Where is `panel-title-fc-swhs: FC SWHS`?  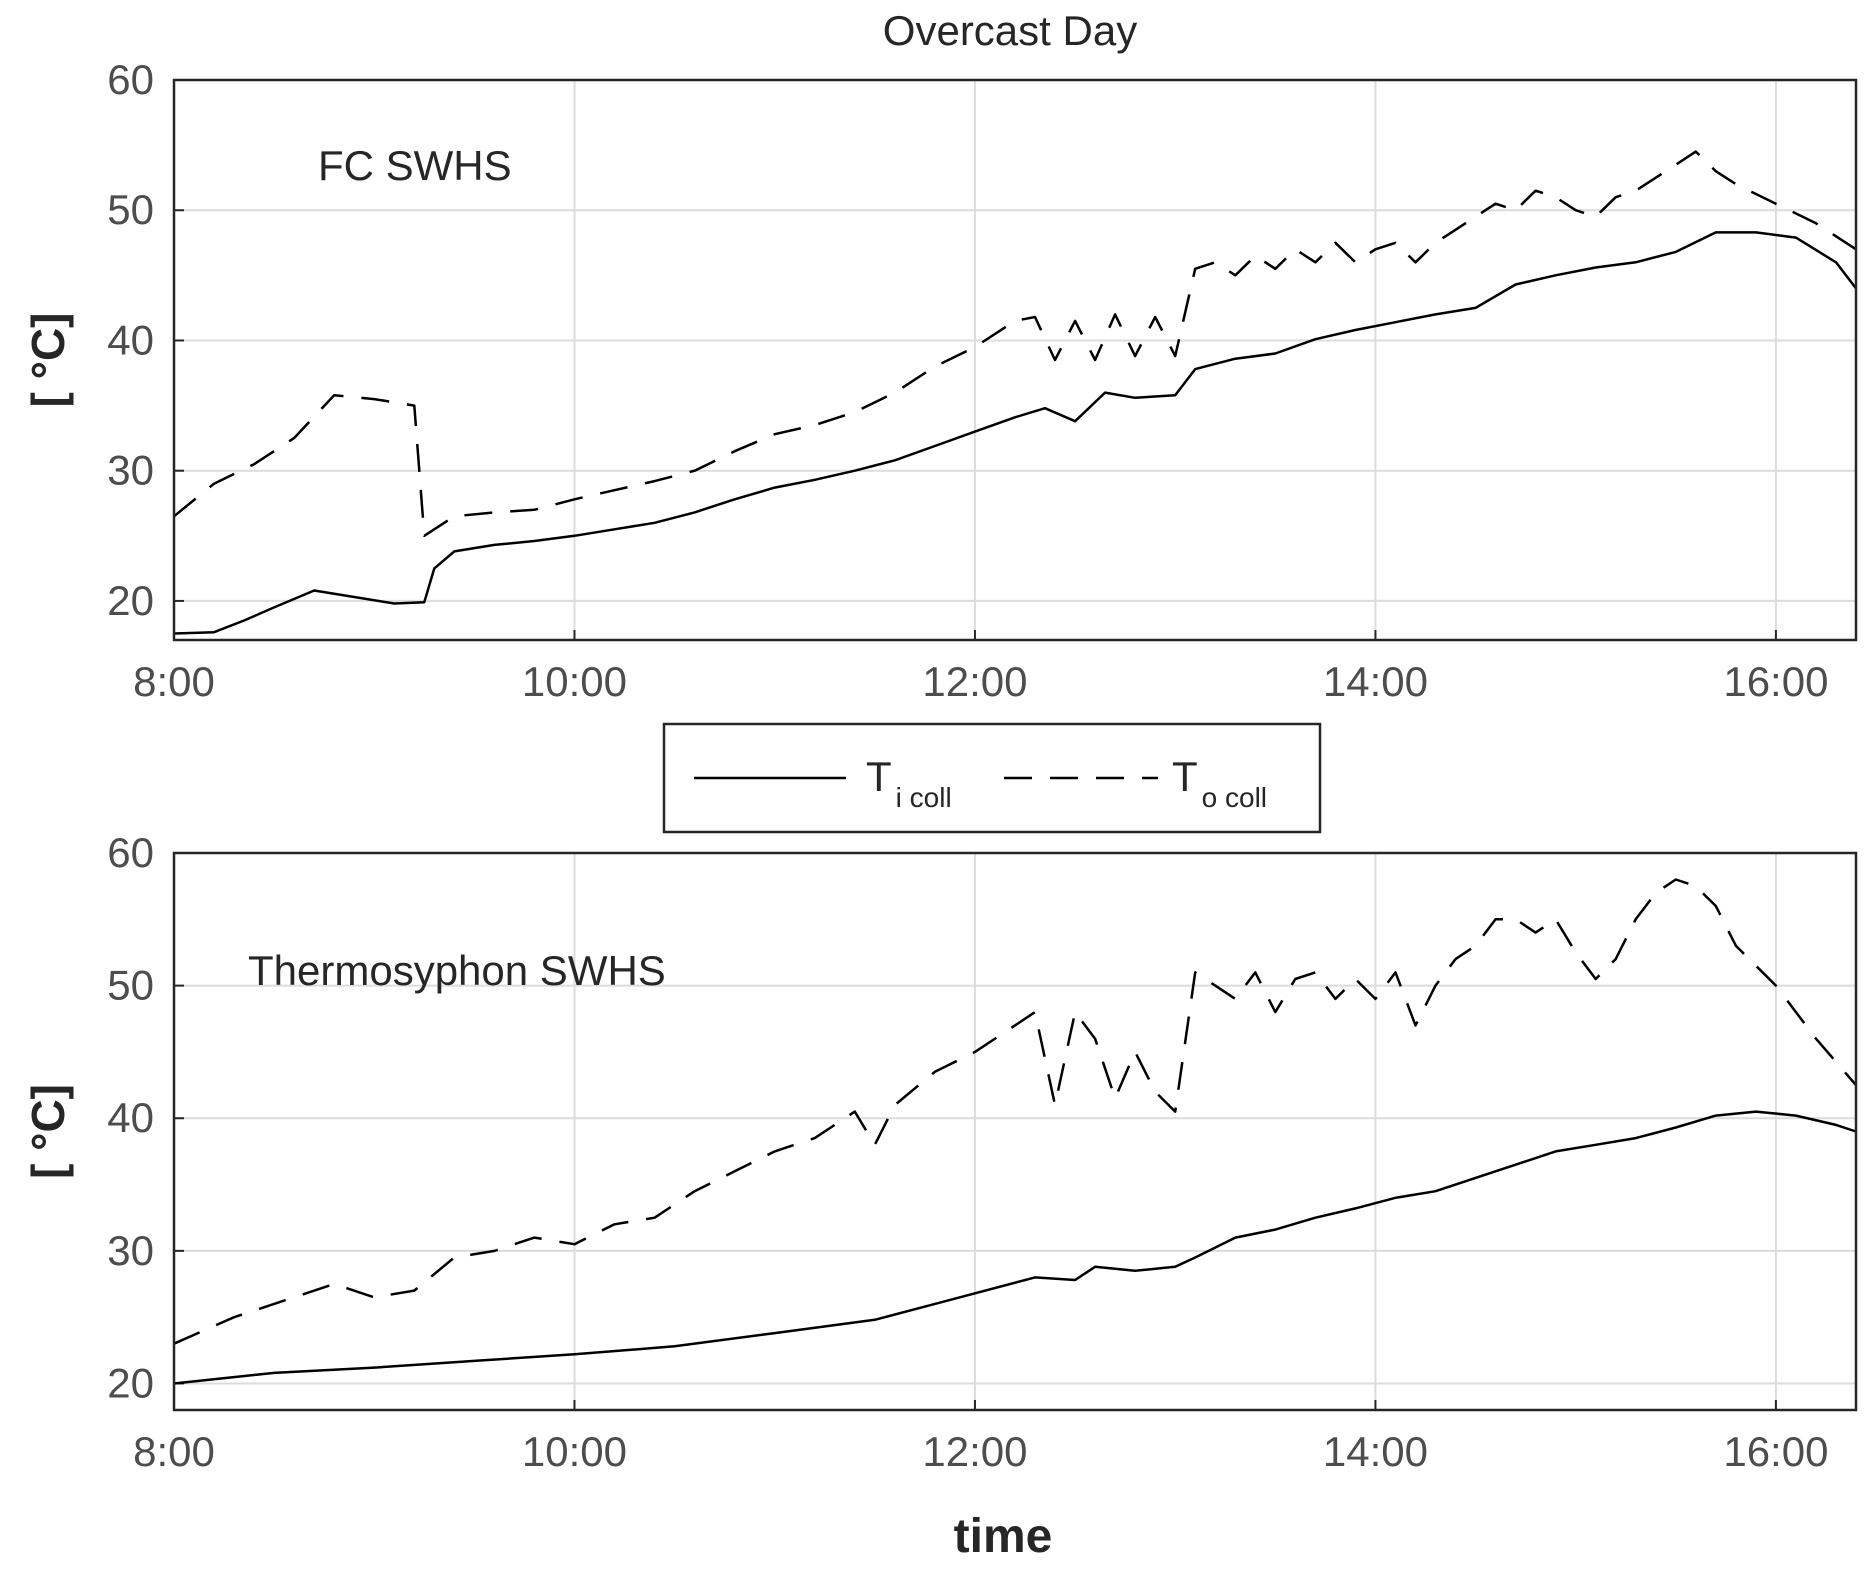
panel-title-fc-swhs: FC SWHS is located at coordinates (415, 165).